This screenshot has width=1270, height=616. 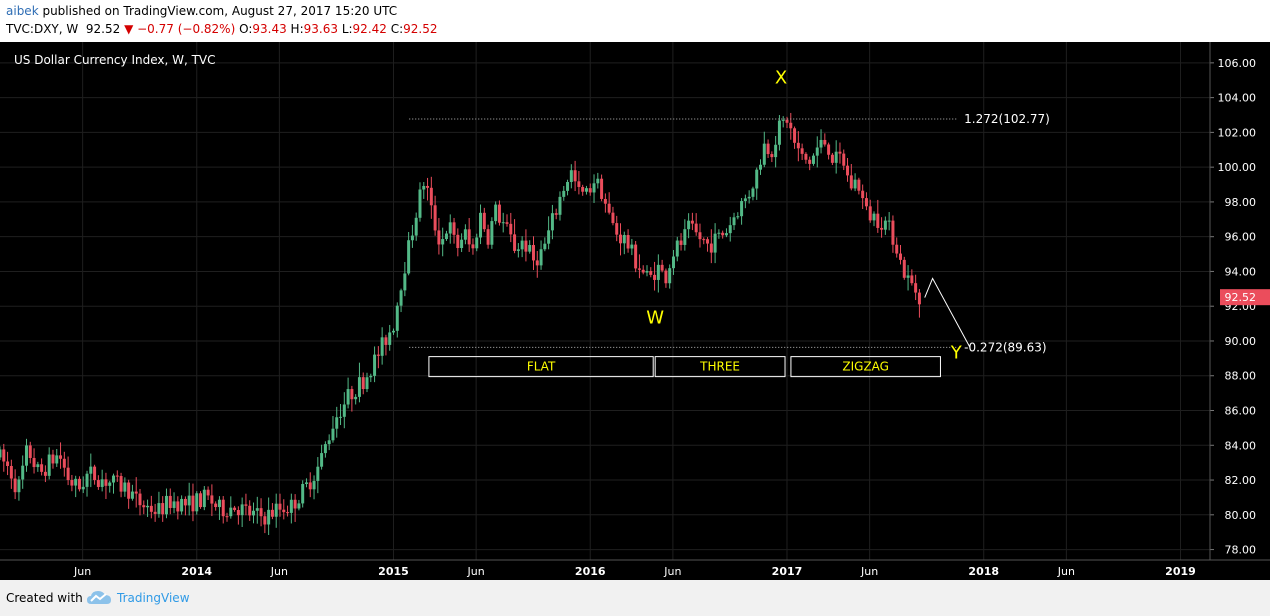 I want to click on author-link: aibek, so click(x=22, y=11).